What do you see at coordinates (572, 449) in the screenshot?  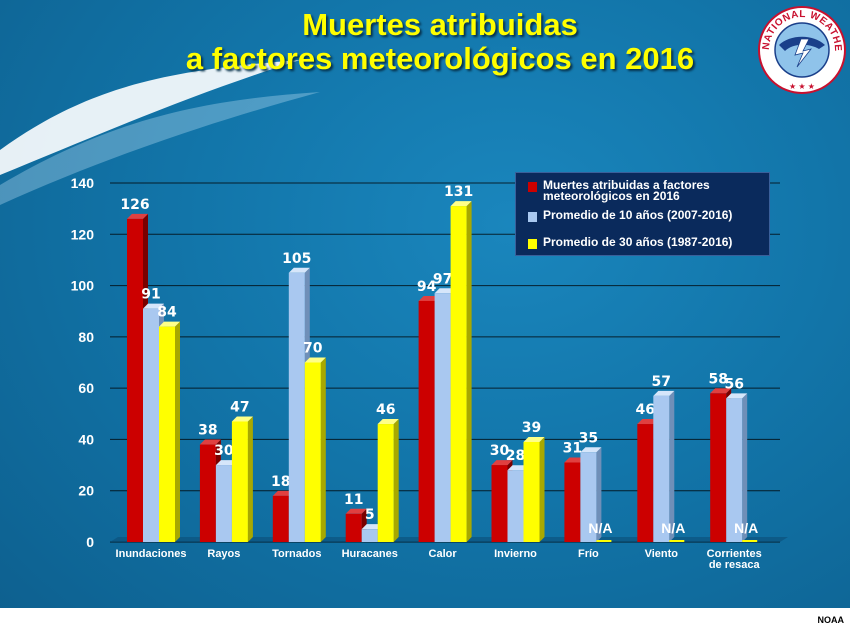 I see `data-label: 31` at bounding box center [572, 449].